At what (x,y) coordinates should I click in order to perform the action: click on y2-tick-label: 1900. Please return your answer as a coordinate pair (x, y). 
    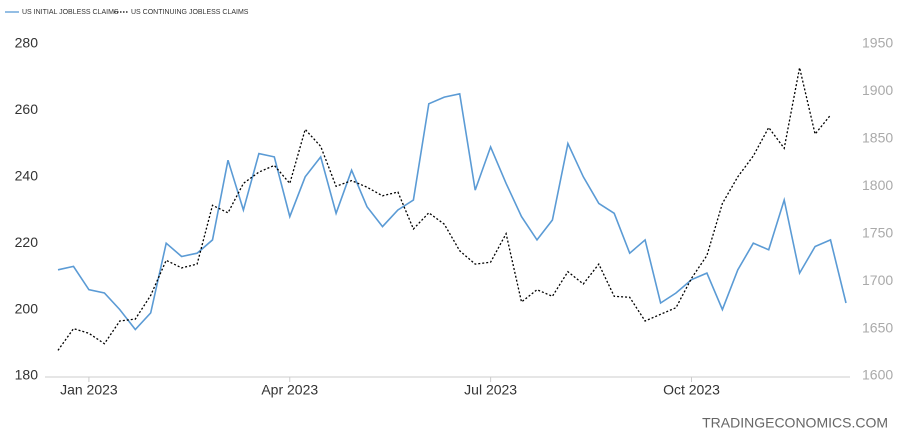
    Looking at the image, I should click on (877, 90).